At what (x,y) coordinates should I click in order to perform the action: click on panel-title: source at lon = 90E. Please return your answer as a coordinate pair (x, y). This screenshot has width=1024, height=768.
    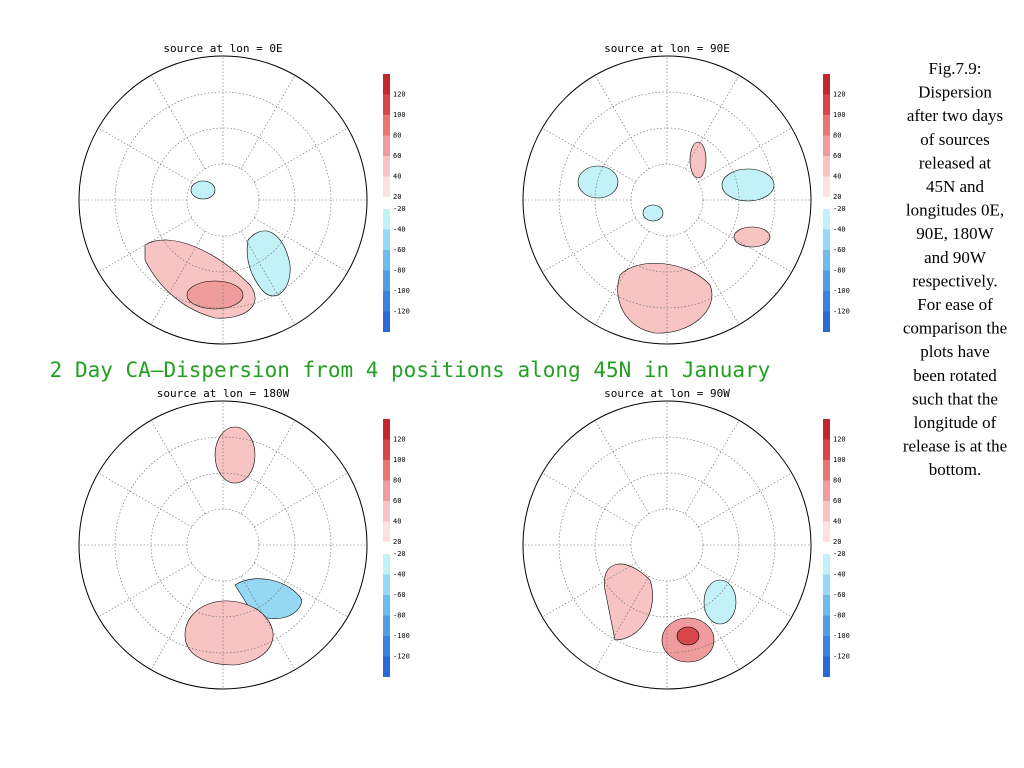
    Looking at the image, I should click on (667, 48).